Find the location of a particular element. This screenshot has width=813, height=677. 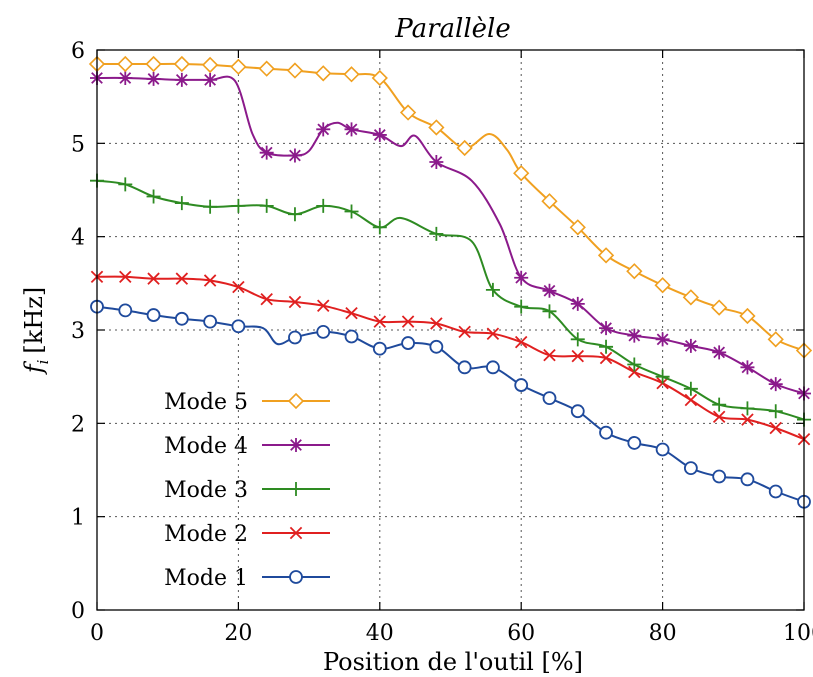

x-axis-label: Position de l'outil [%] is located at coordinates (453, 662).